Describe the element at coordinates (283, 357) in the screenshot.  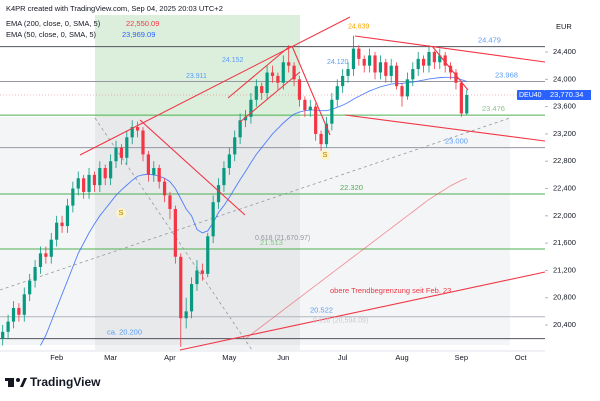
I see `x-tick-label: Jun` at that location.